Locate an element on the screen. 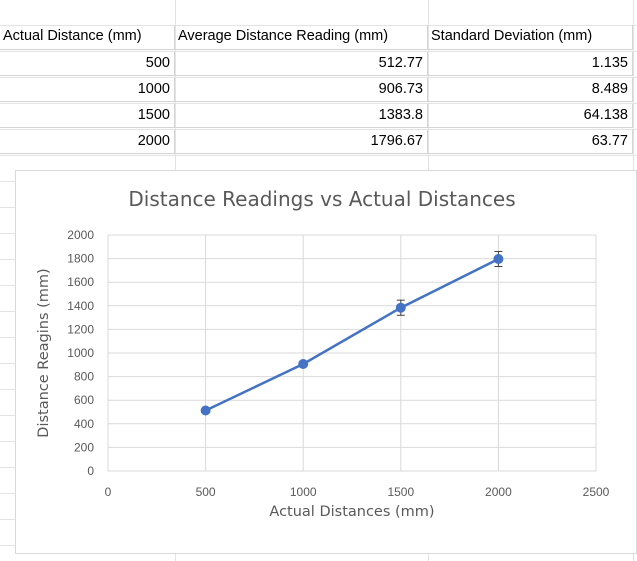  y-tick-label: 1000 is located at coordinates (80, 353).